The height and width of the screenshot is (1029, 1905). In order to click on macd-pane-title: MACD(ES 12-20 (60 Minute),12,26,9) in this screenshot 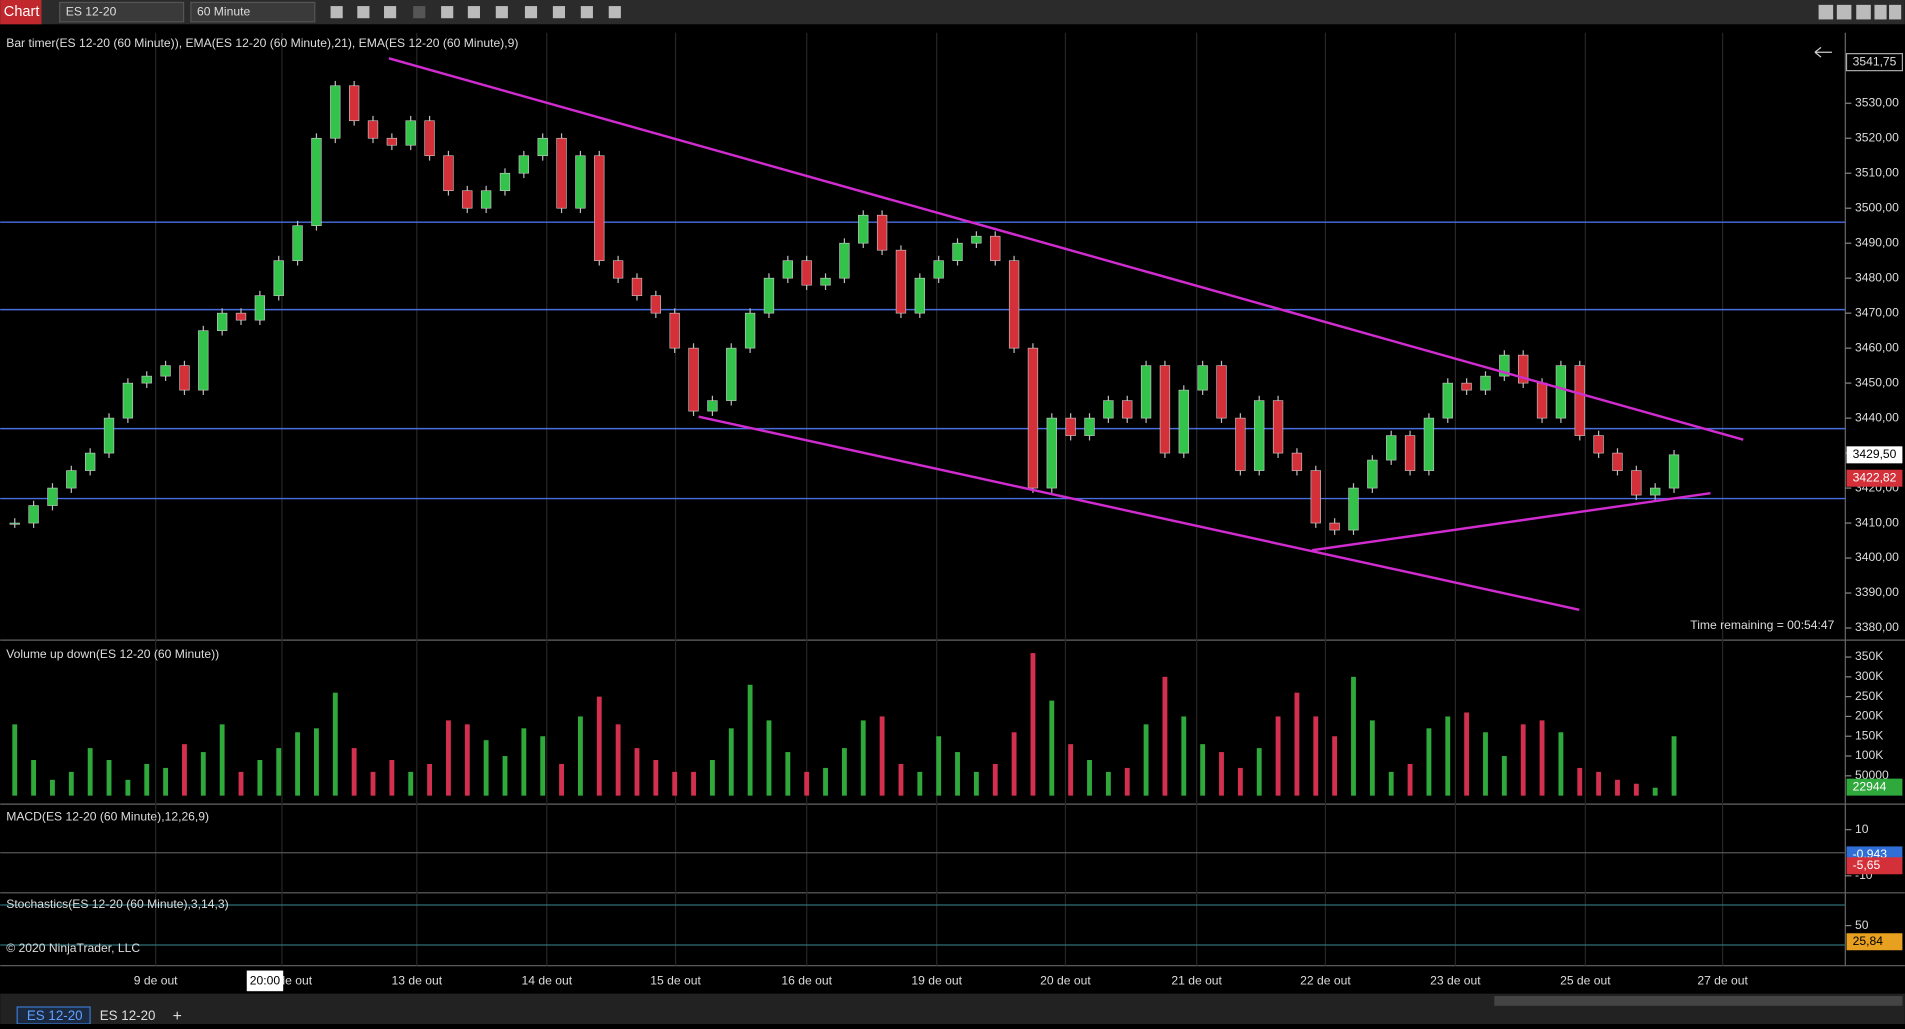, I will do `click(107, 817)`.